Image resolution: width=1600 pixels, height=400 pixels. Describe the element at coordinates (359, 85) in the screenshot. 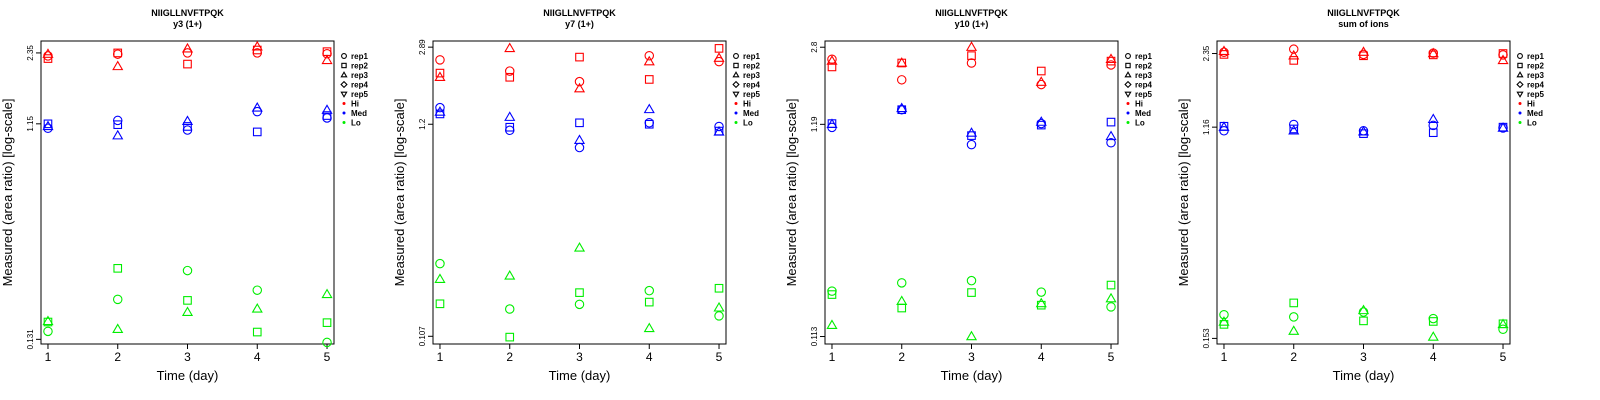

I see `legend-label: rep4` at that location.